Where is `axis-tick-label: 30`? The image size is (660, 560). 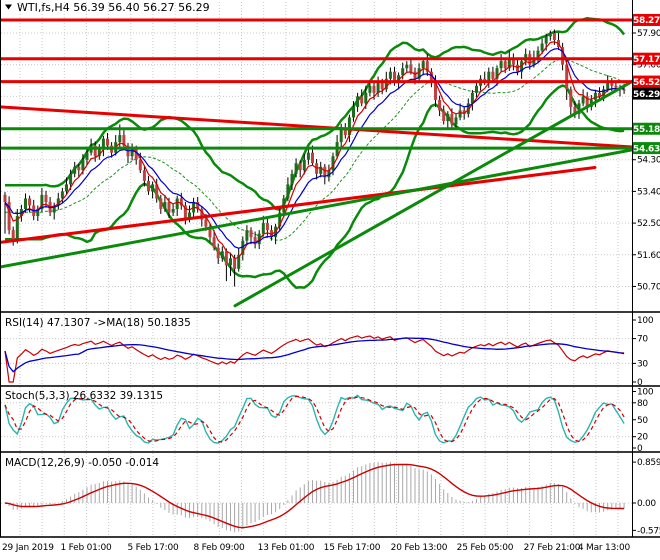 axis-tick-label: 30 is located at coordinates (642, 364).